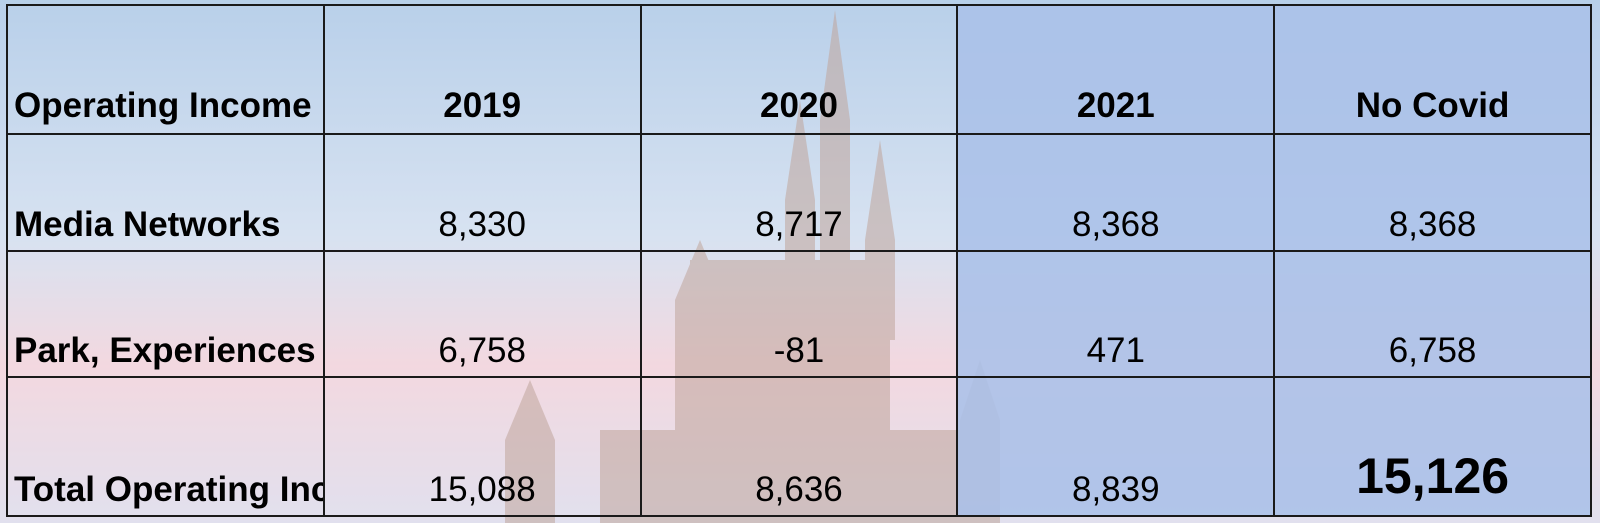  What do you see at coordinates (165, 192) in the screenshot?
I see `row-label-media-networks: Media Networks` at bounding box center [165, 192].